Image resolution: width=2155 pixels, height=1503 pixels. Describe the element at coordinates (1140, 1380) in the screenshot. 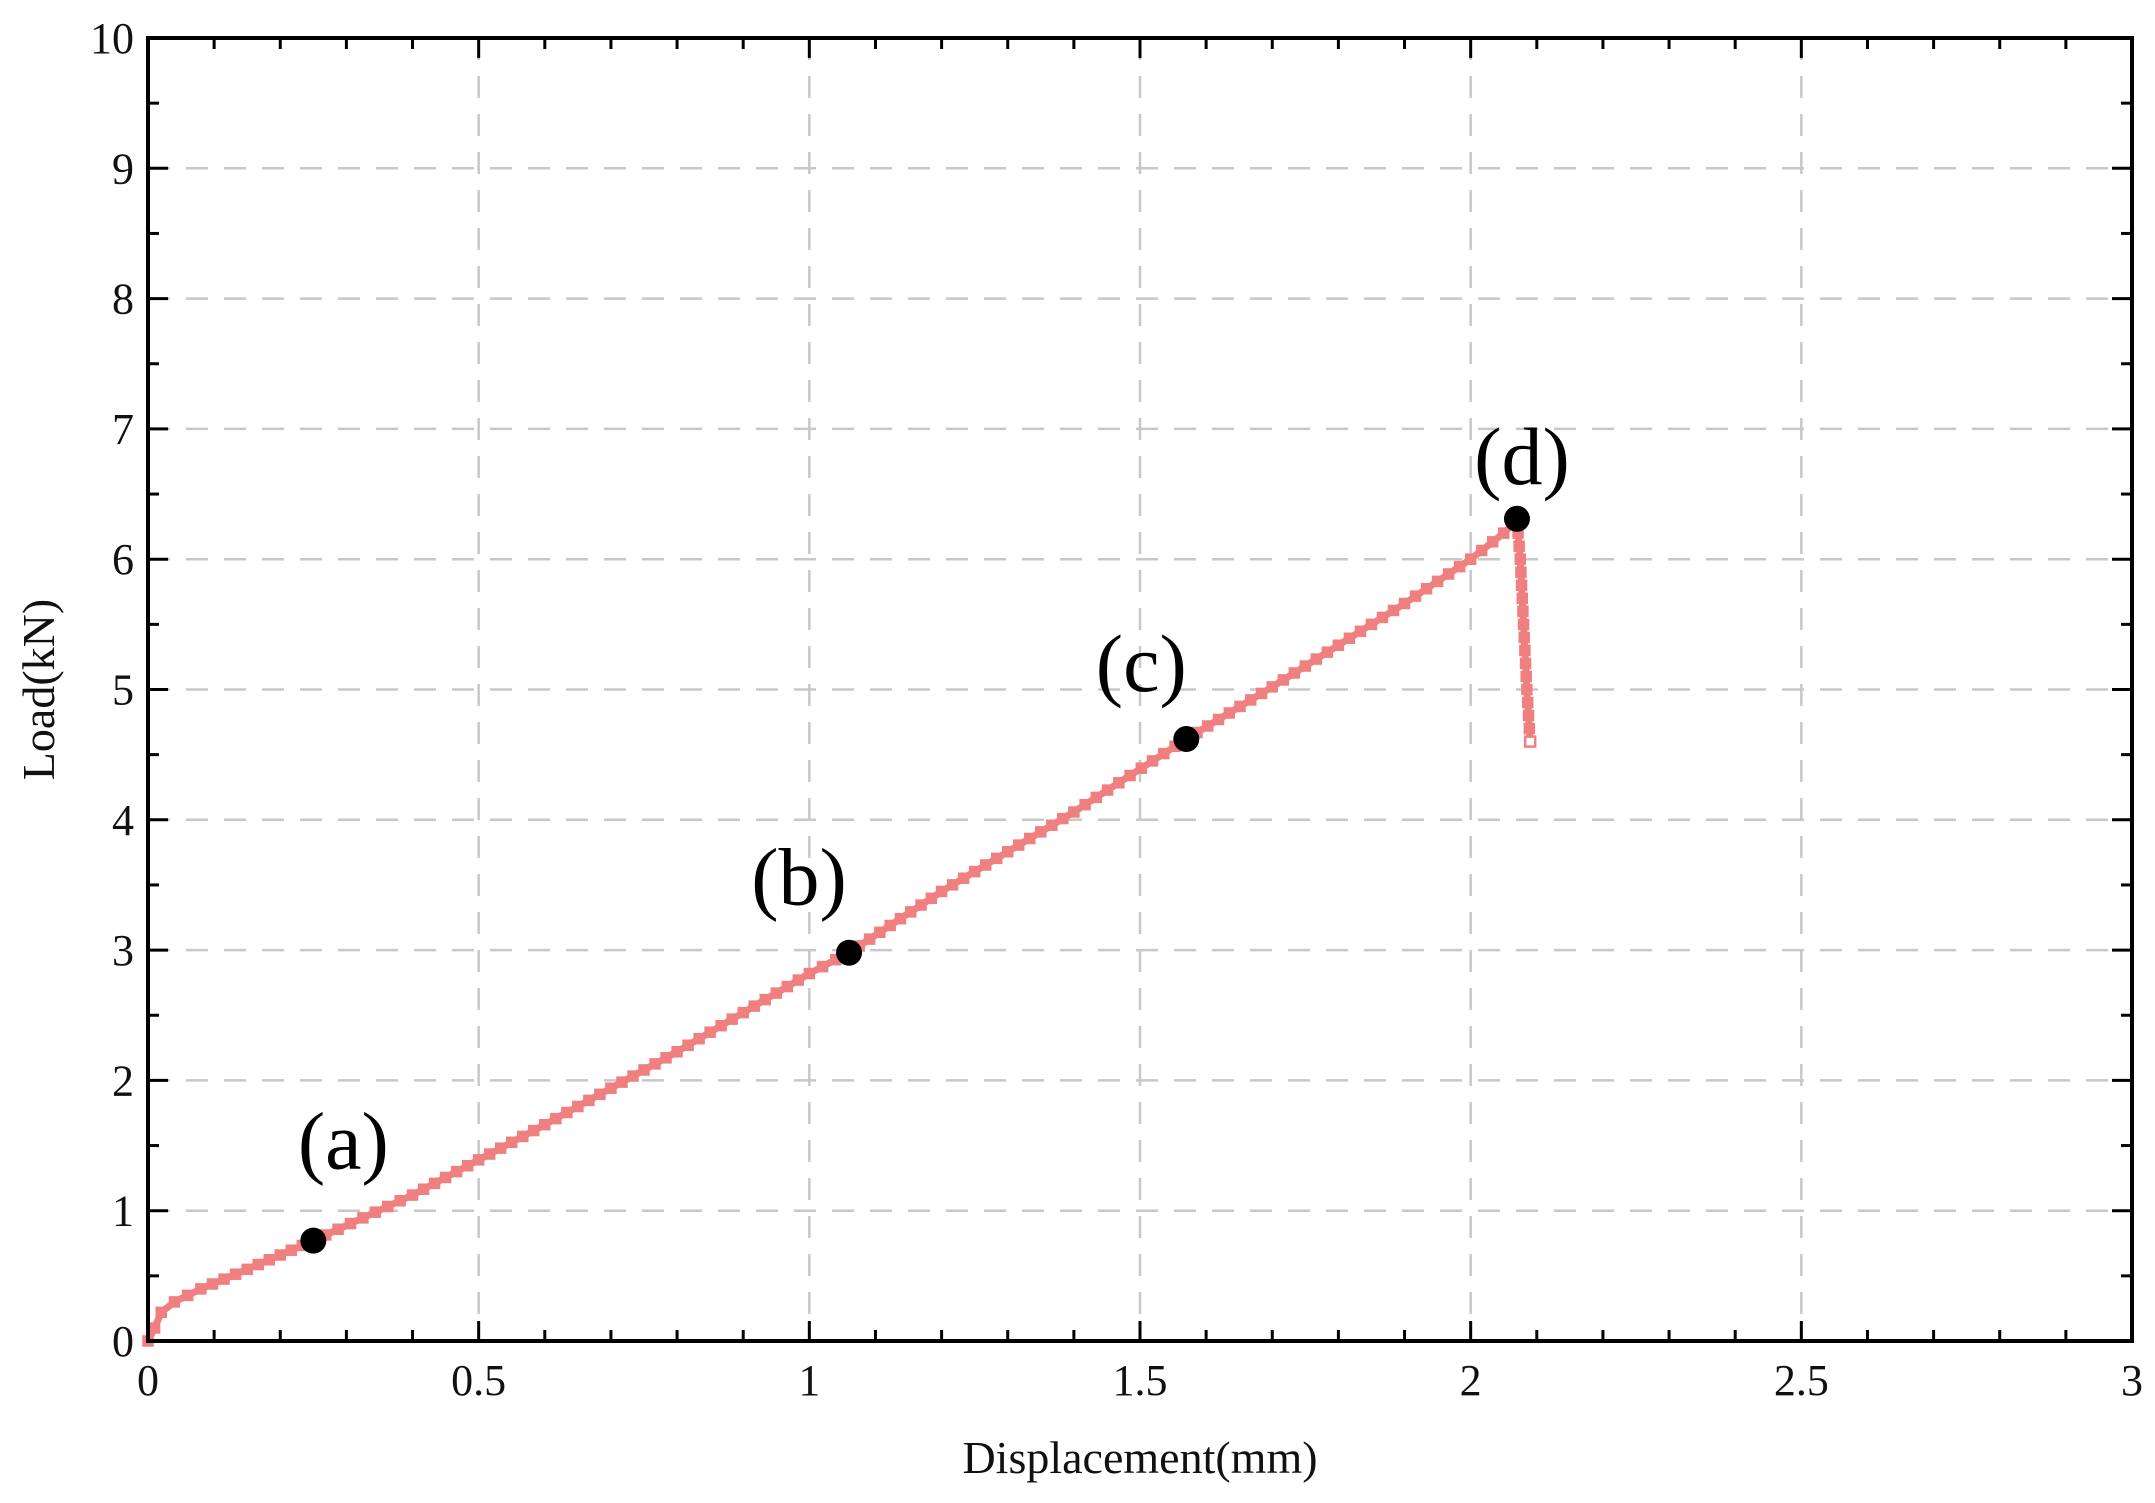

I see `x-tick-label-3: 1.5` at that location.